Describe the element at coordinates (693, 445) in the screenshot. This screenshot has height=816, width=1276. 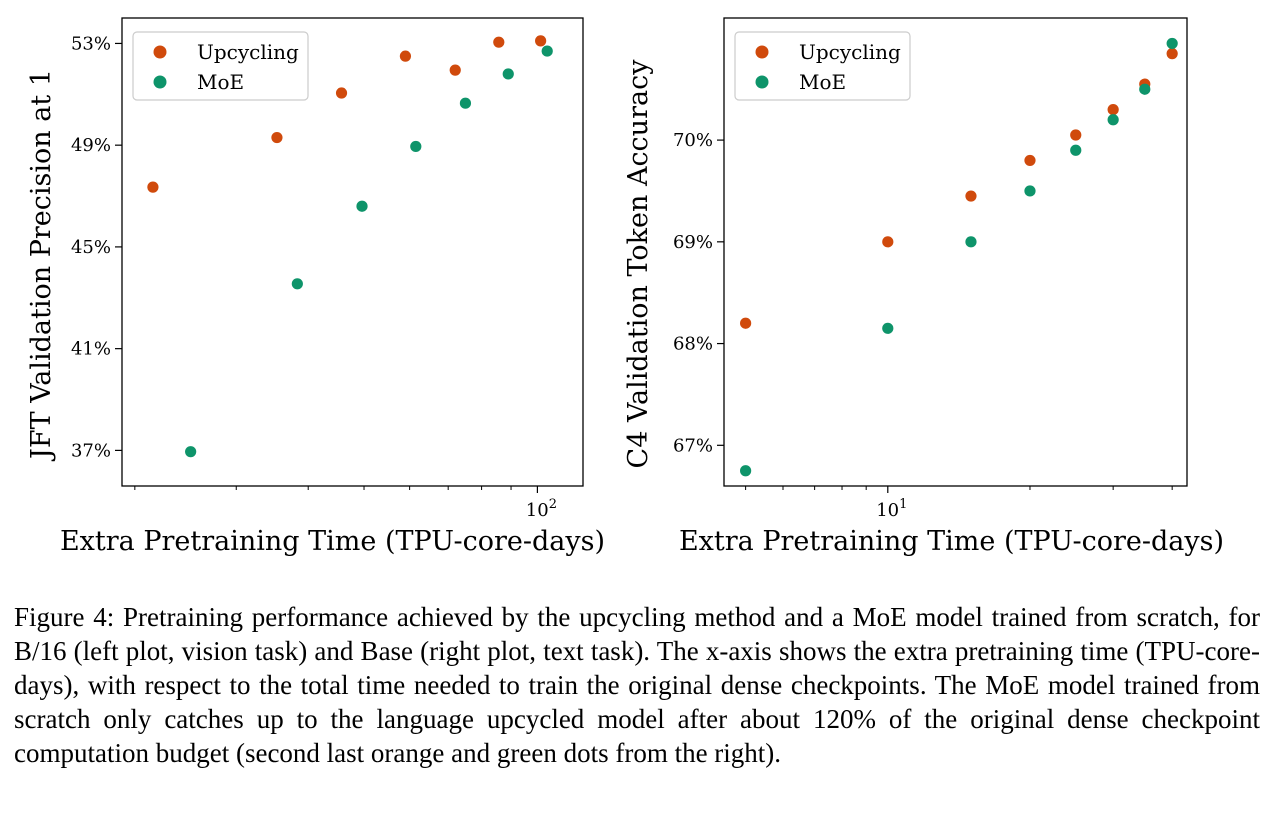
I see `y-tick-label: 67%` at that location.